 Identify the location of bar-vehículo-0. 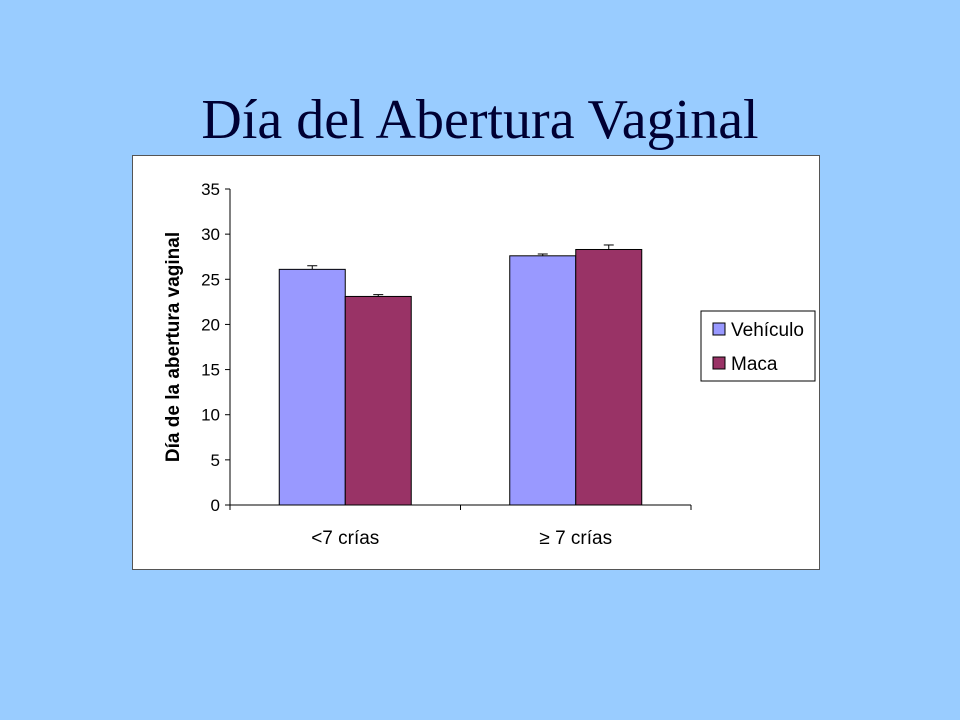
(312, 387).